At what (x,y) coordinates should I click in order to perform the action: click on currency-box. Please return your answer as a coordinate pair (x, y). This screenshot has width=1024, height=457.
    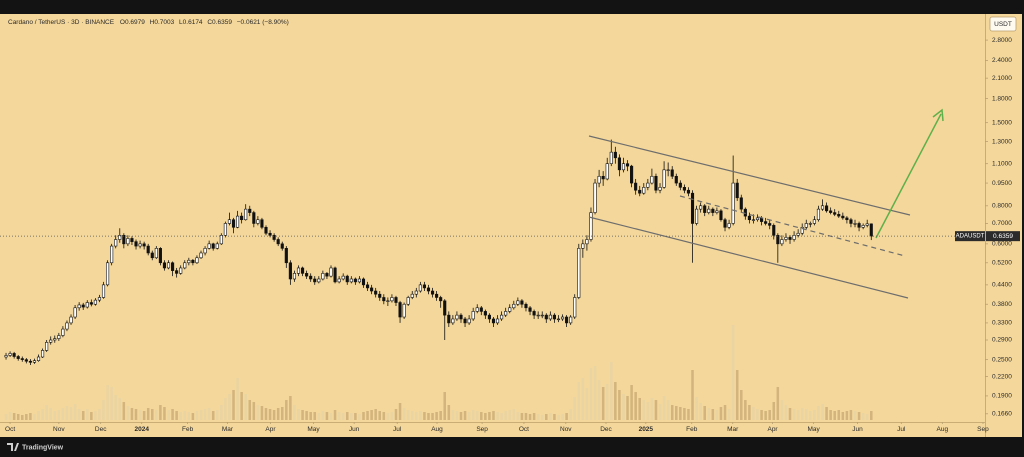
    Looking at the image, I should click on (1003, 24).